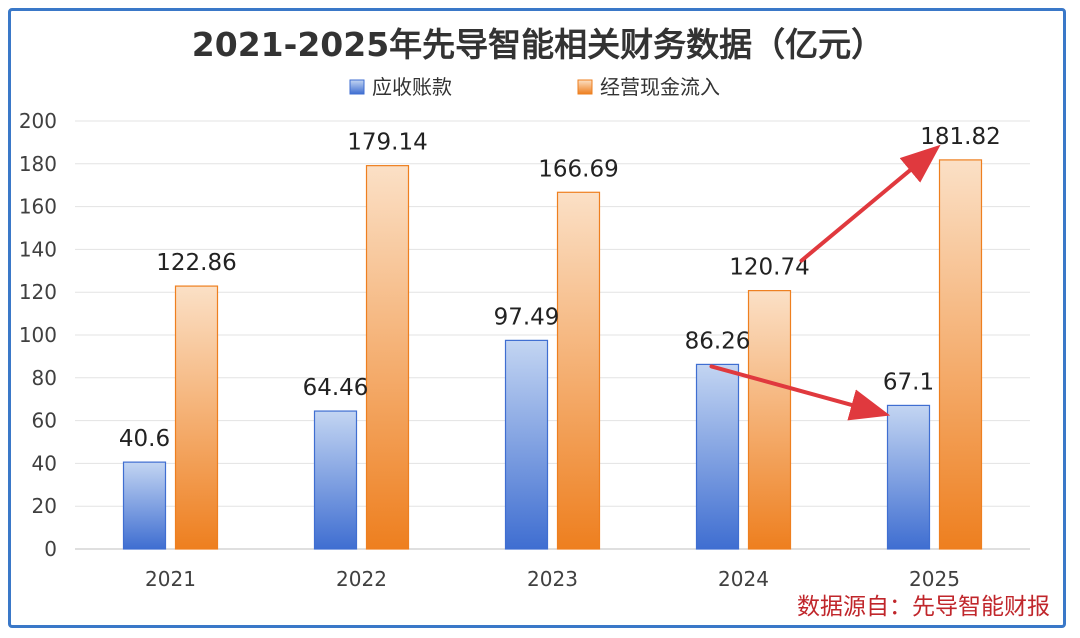 The width and height of the screenshot is (1080, 638). I want to click on bar-operating-cash-inflow-2023, so click(578, 370).